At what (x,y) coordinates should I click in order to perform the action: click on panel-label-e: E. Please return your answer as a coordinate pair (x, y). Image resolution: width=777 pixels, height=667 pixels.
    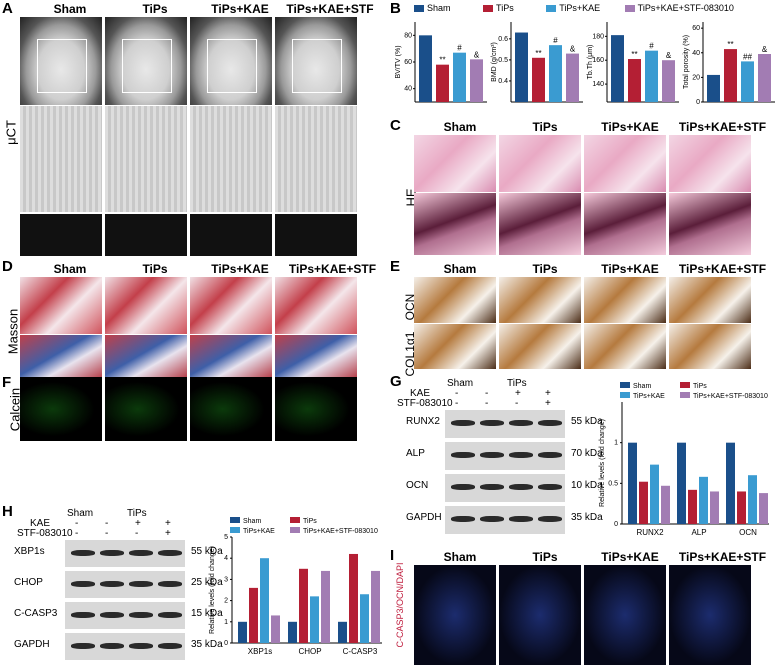
    Looking at the image, I should click on (395, 266).